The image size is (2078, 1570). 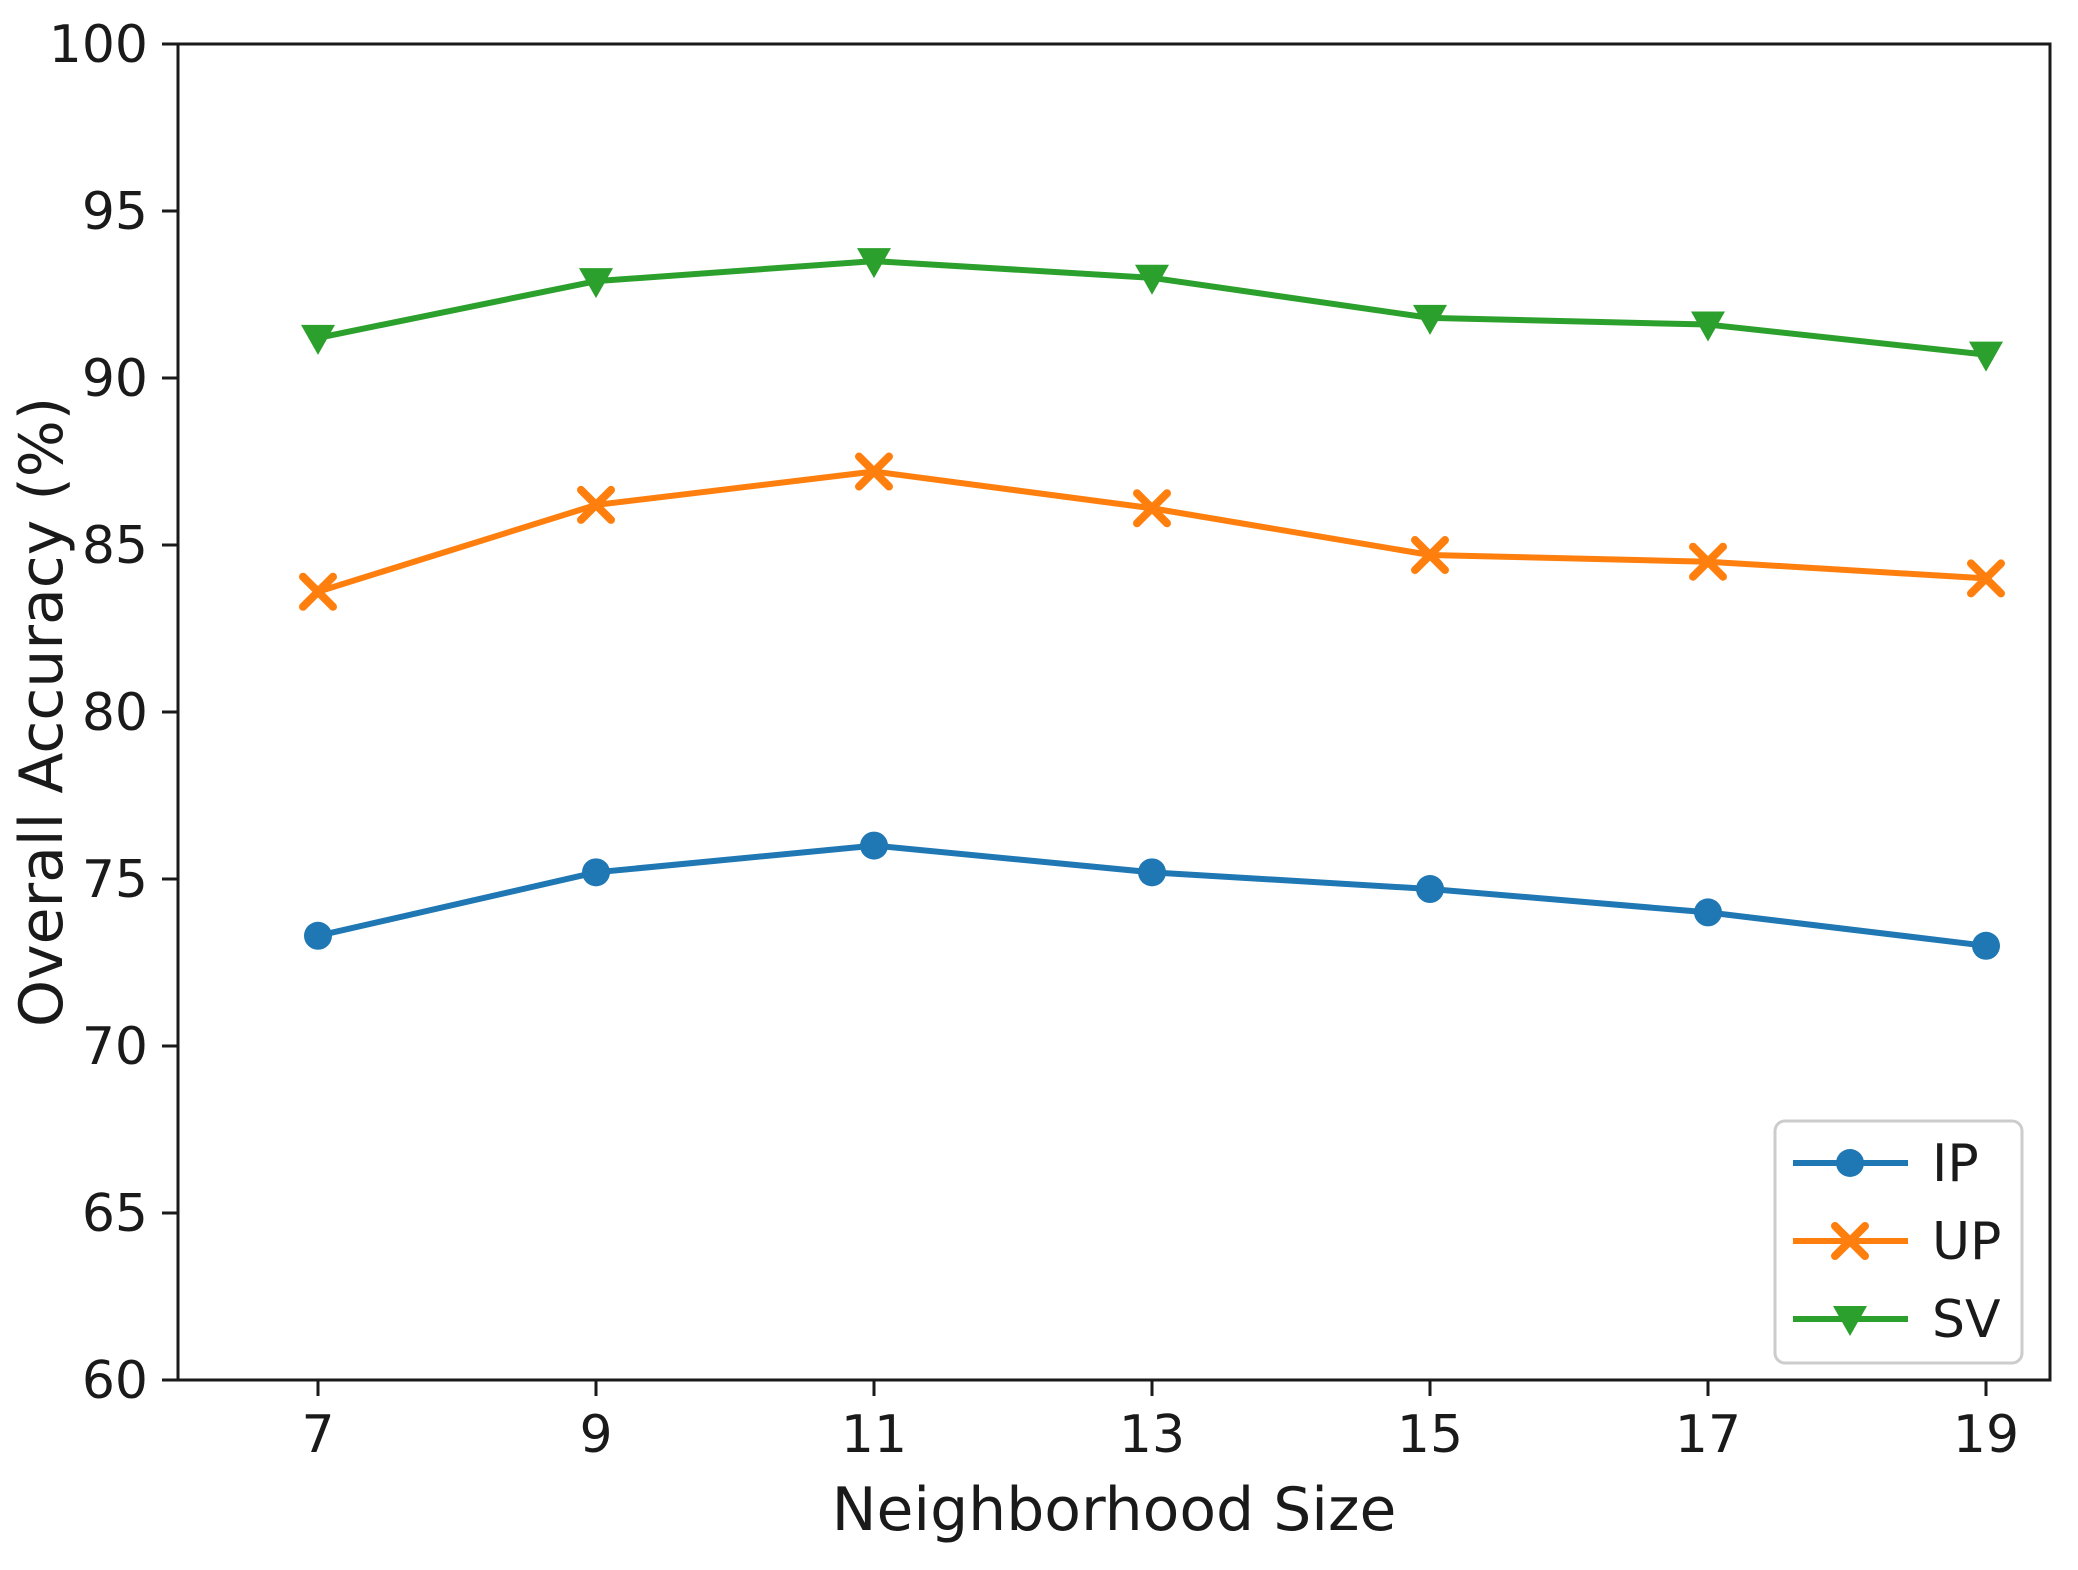 What do you see at coordinates (115, 1047) in the screenshot?
I see `y-tick-label: 70` at bounding box center [115, 1047].